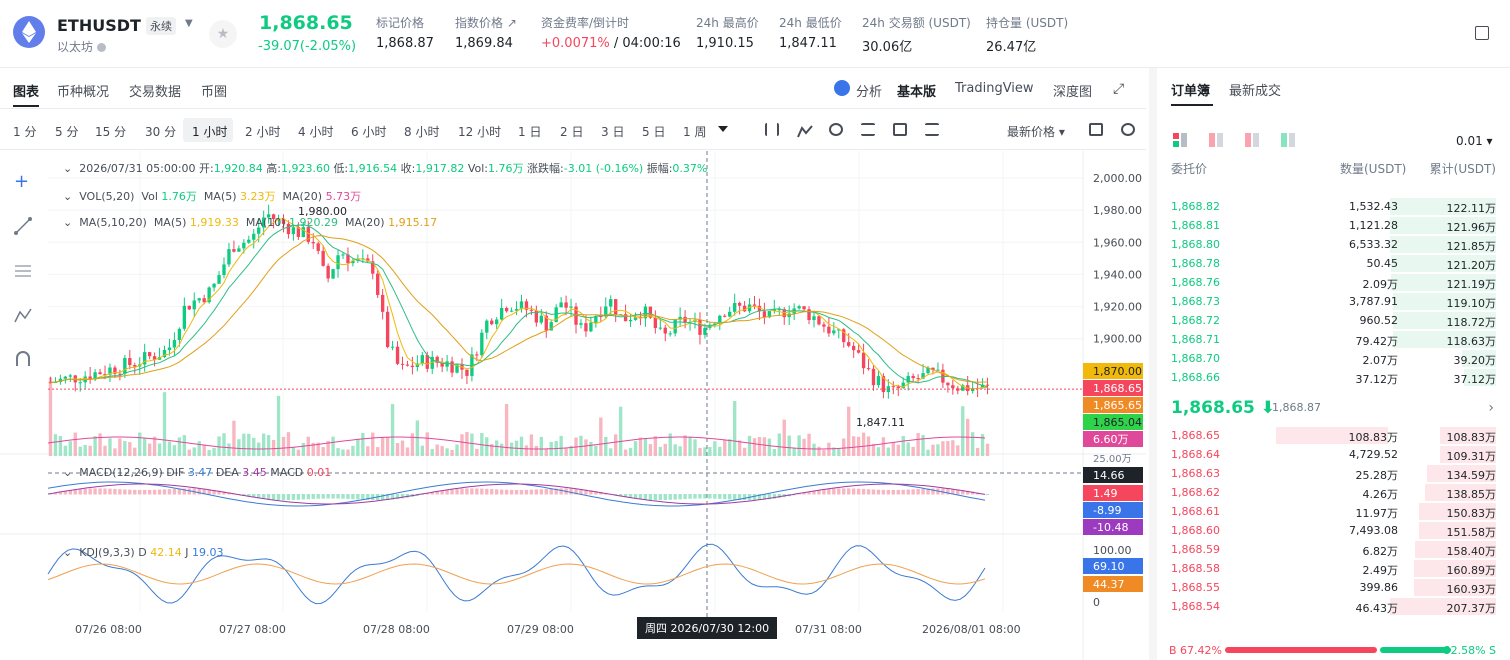 This screenshot has height=660, width=1510. I want to click on interval-2: 15 分, so click(111, 132).